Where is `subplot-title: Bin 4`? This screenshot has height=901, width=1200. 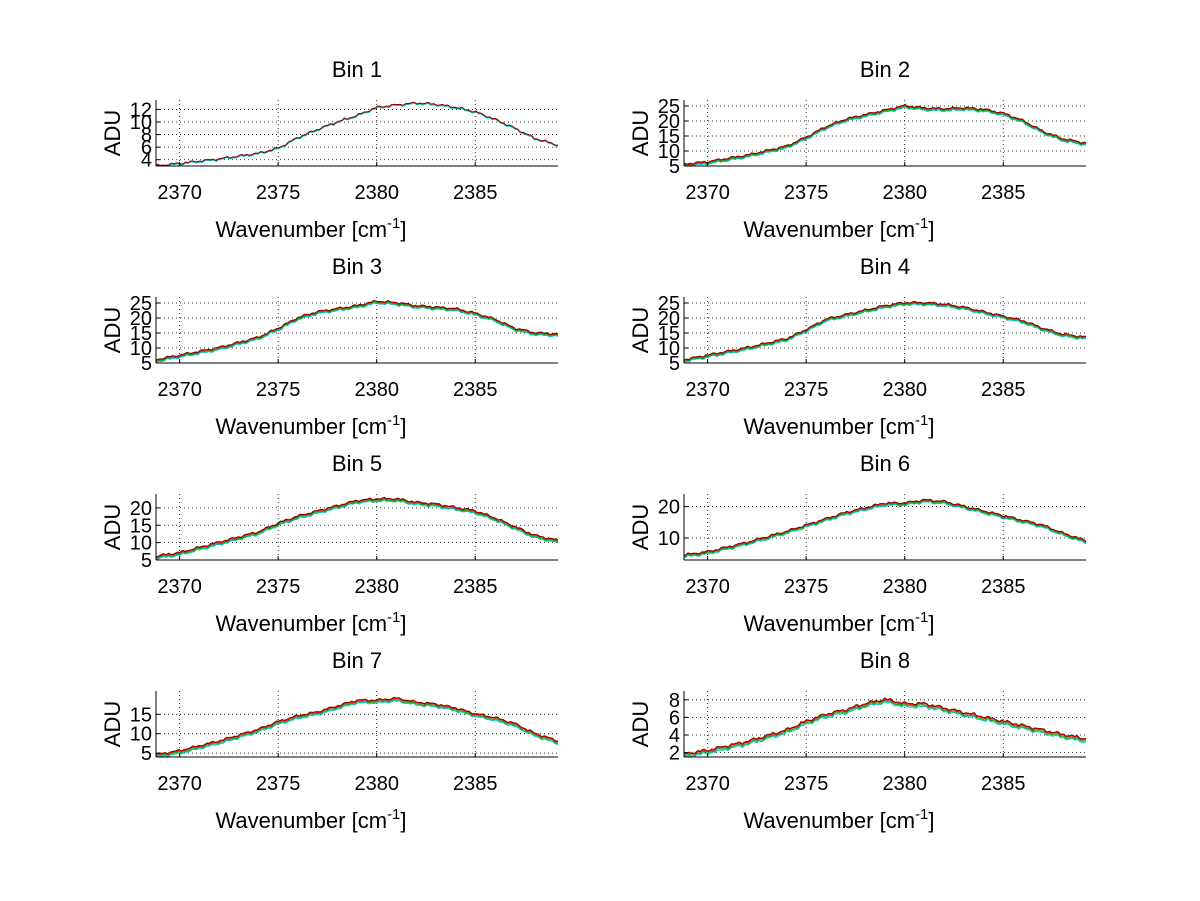
subplot-title: Bin 4 is located at coordinates (885, 266).